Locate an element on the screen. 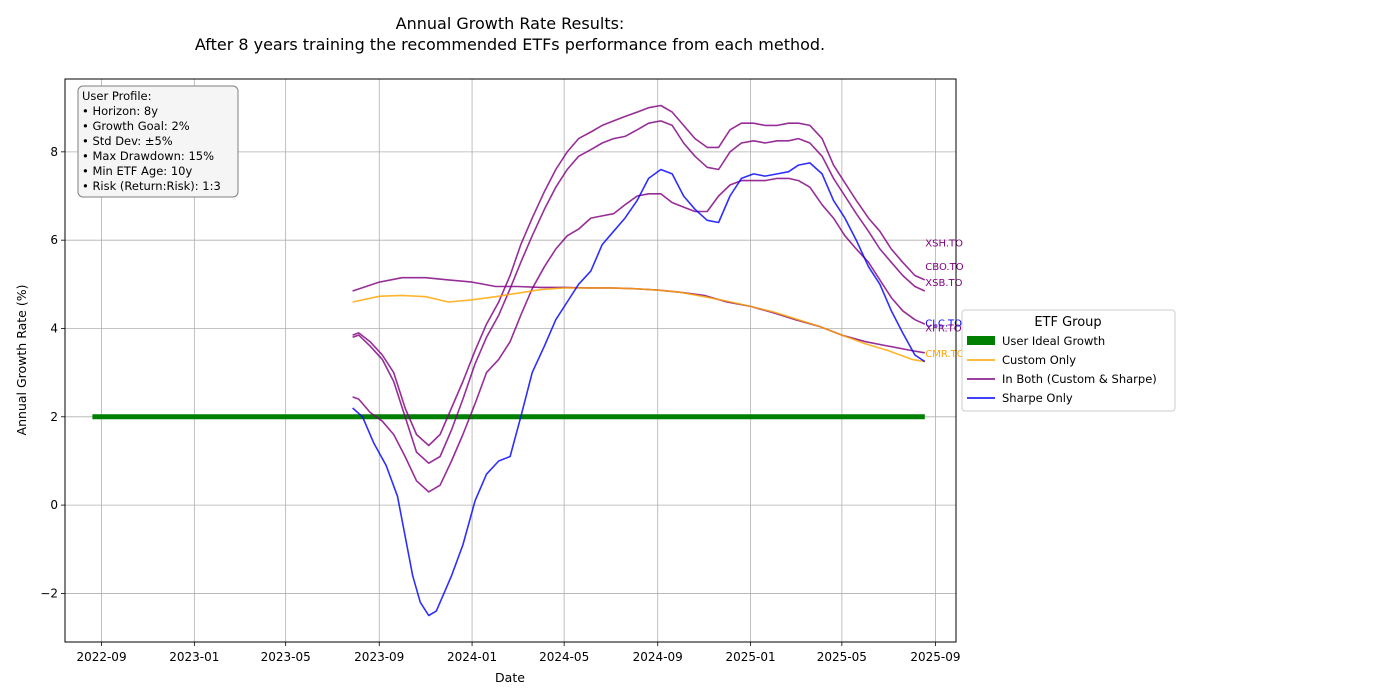 This screenshot has height=700, width=1400. profile-line: • Horizon: 8y is located at coordinates (120, 111).